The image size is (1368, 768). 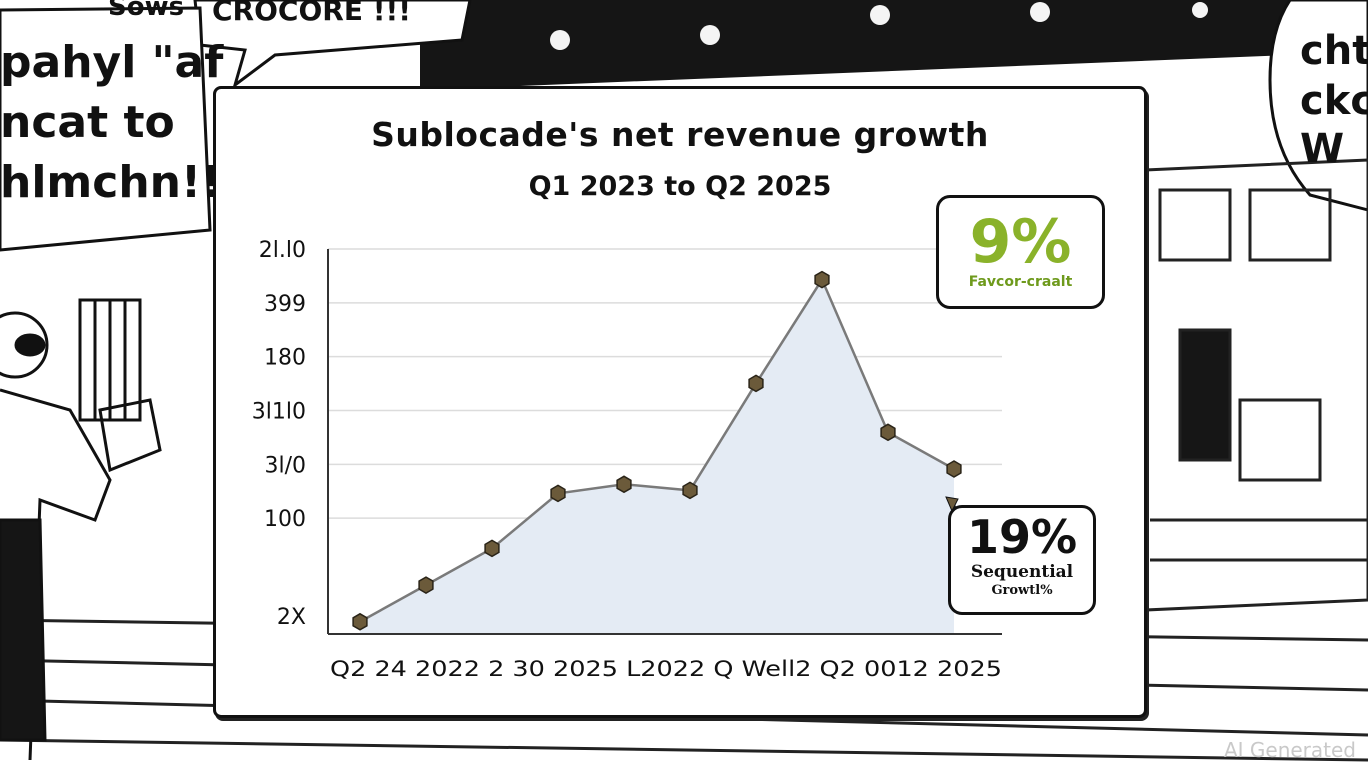 I want to click on left-bubble-line-1: pahyl "af, so click(x=112, y=62).